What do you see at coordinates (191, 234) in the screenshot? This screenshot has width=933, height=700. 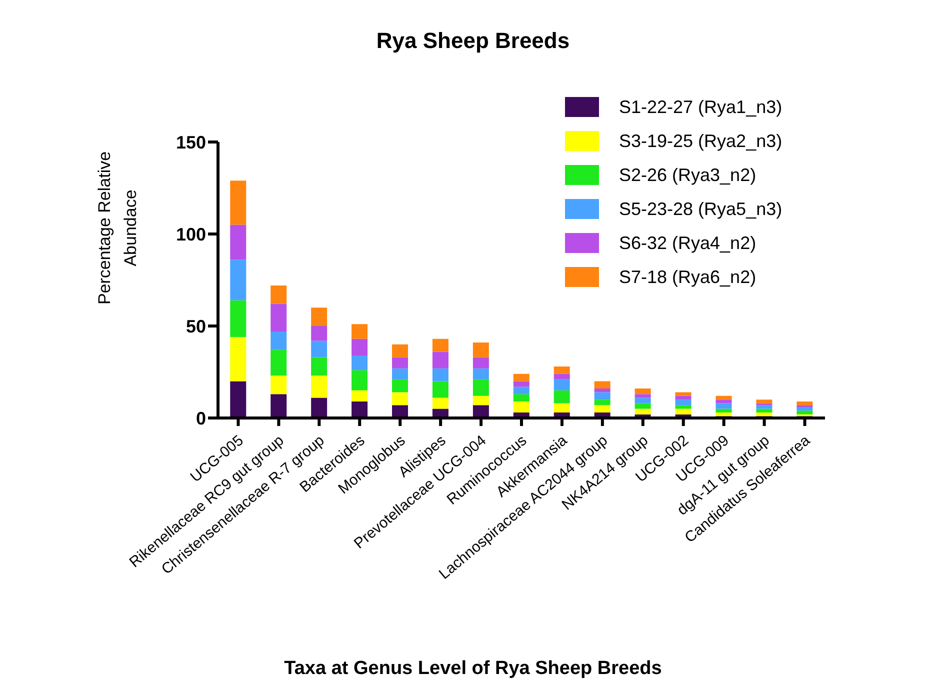 I see `y-tick-label: 100` at bounding box center [191, 234].